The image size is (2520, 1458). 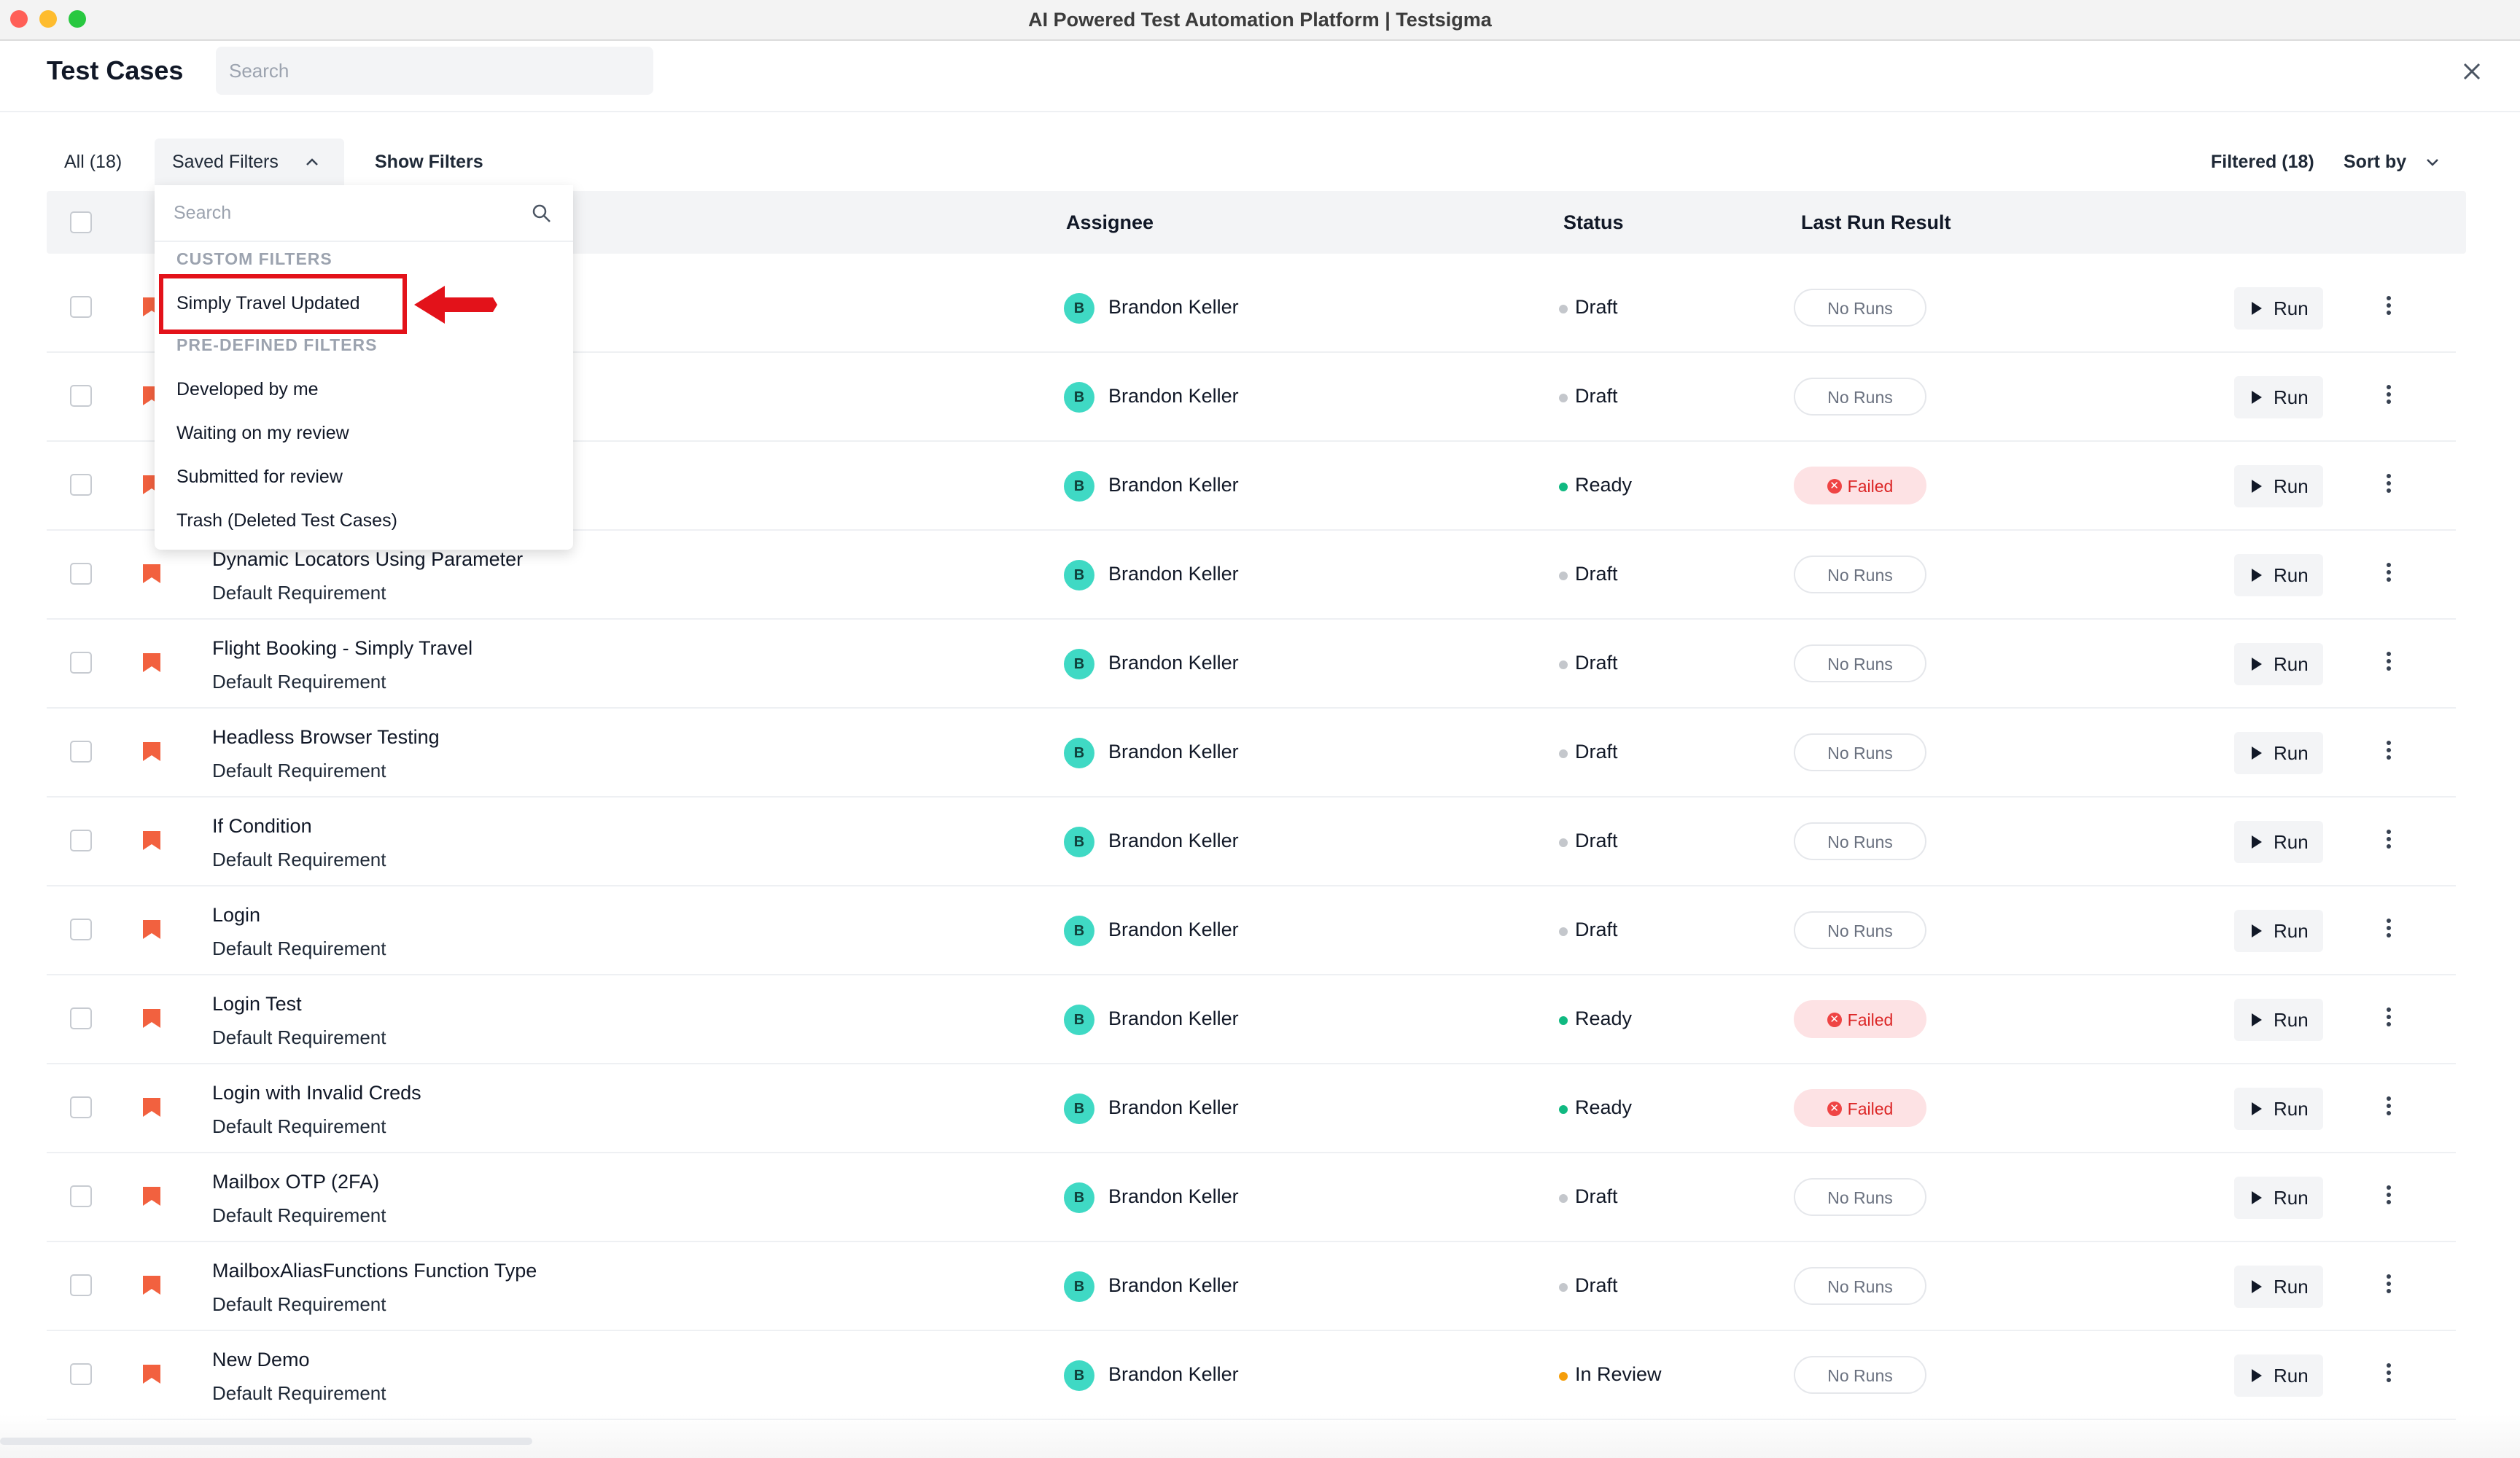 What do you see at coordinates (1110, 222) in the screenshot?
I see `column-assignee: Assignee` at bounding box center [1110, 222].